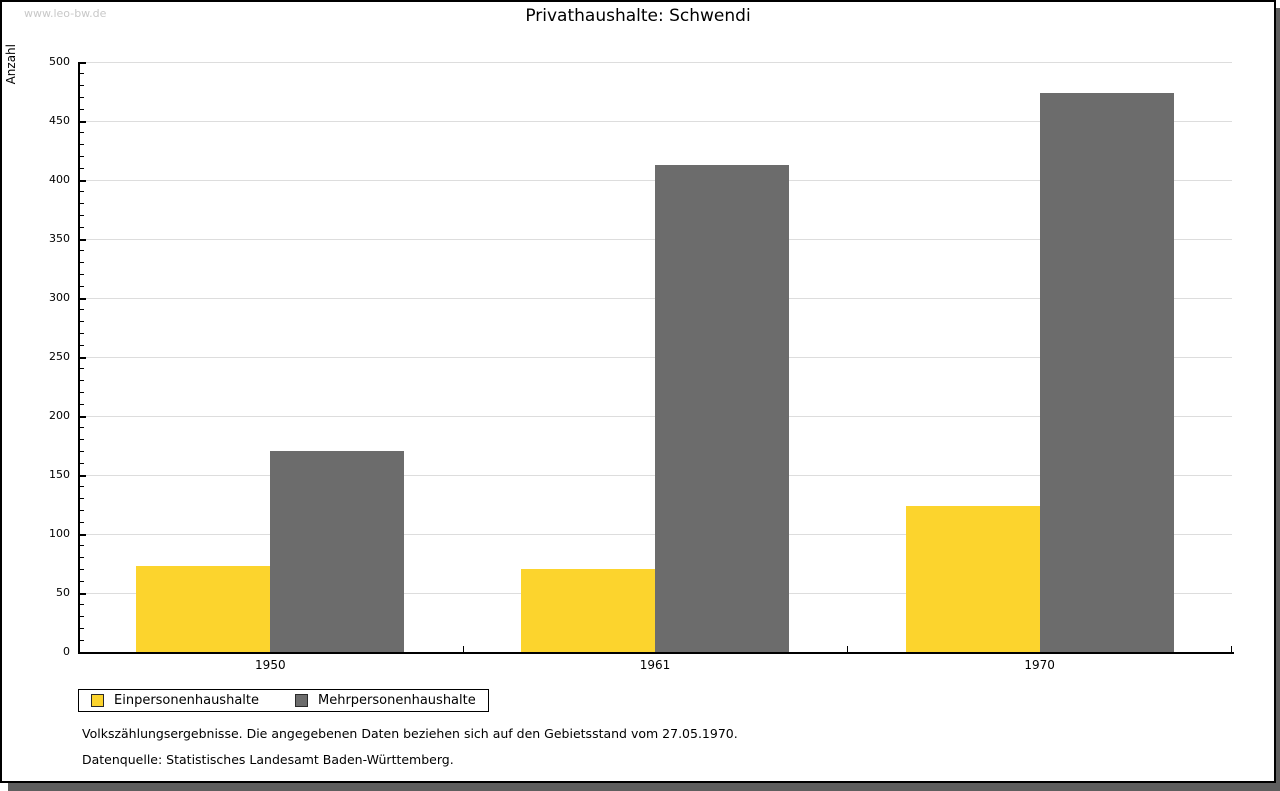 This screenshot has height=791, width=1280. What do you see at coordinates (203, 608) in the screenshot?
I see `bar-einpersonenhaushalte-1950` at bounding box center [203, 608].